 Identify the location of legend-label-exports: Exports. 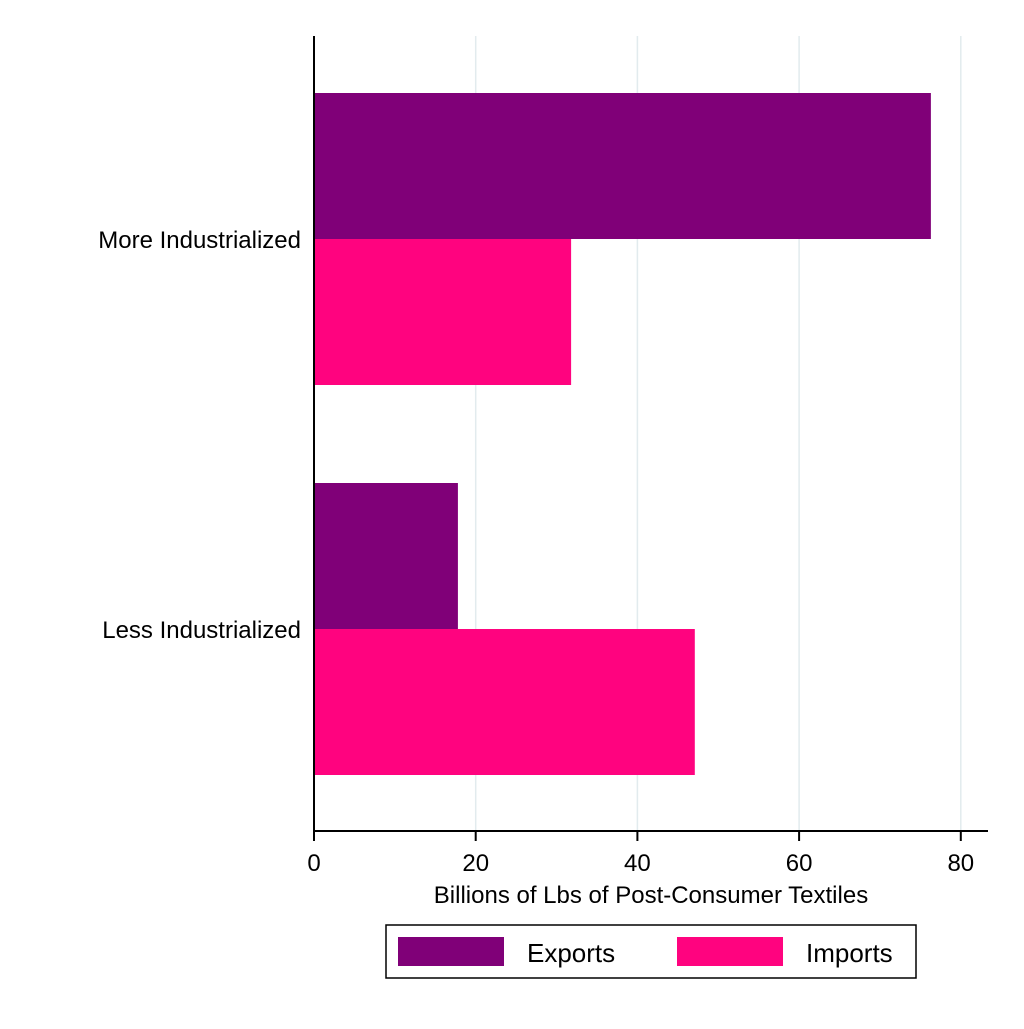
(571, 953).